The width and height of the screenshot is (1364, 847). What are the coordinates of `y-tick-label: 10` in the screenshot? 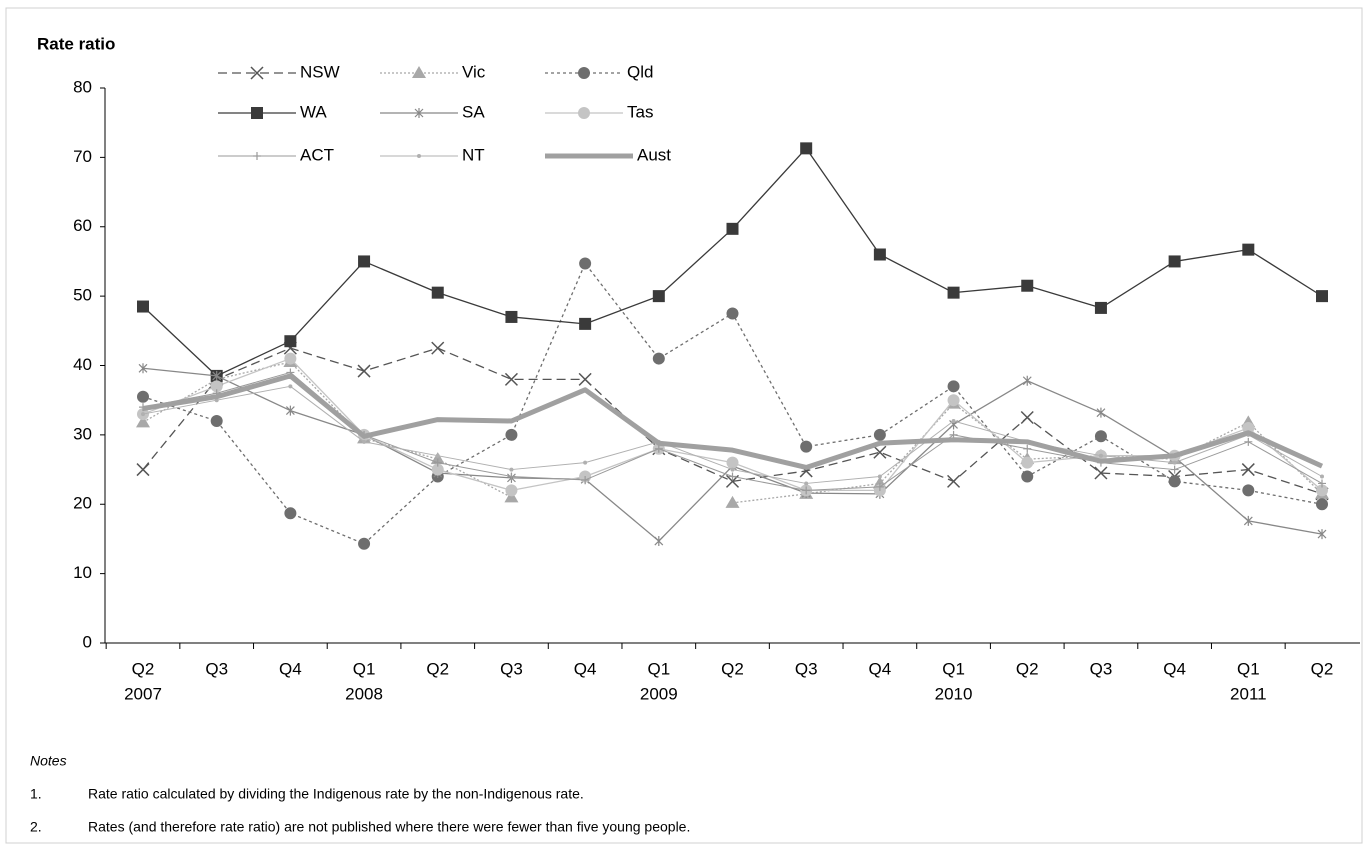 It's located at (82, 572).